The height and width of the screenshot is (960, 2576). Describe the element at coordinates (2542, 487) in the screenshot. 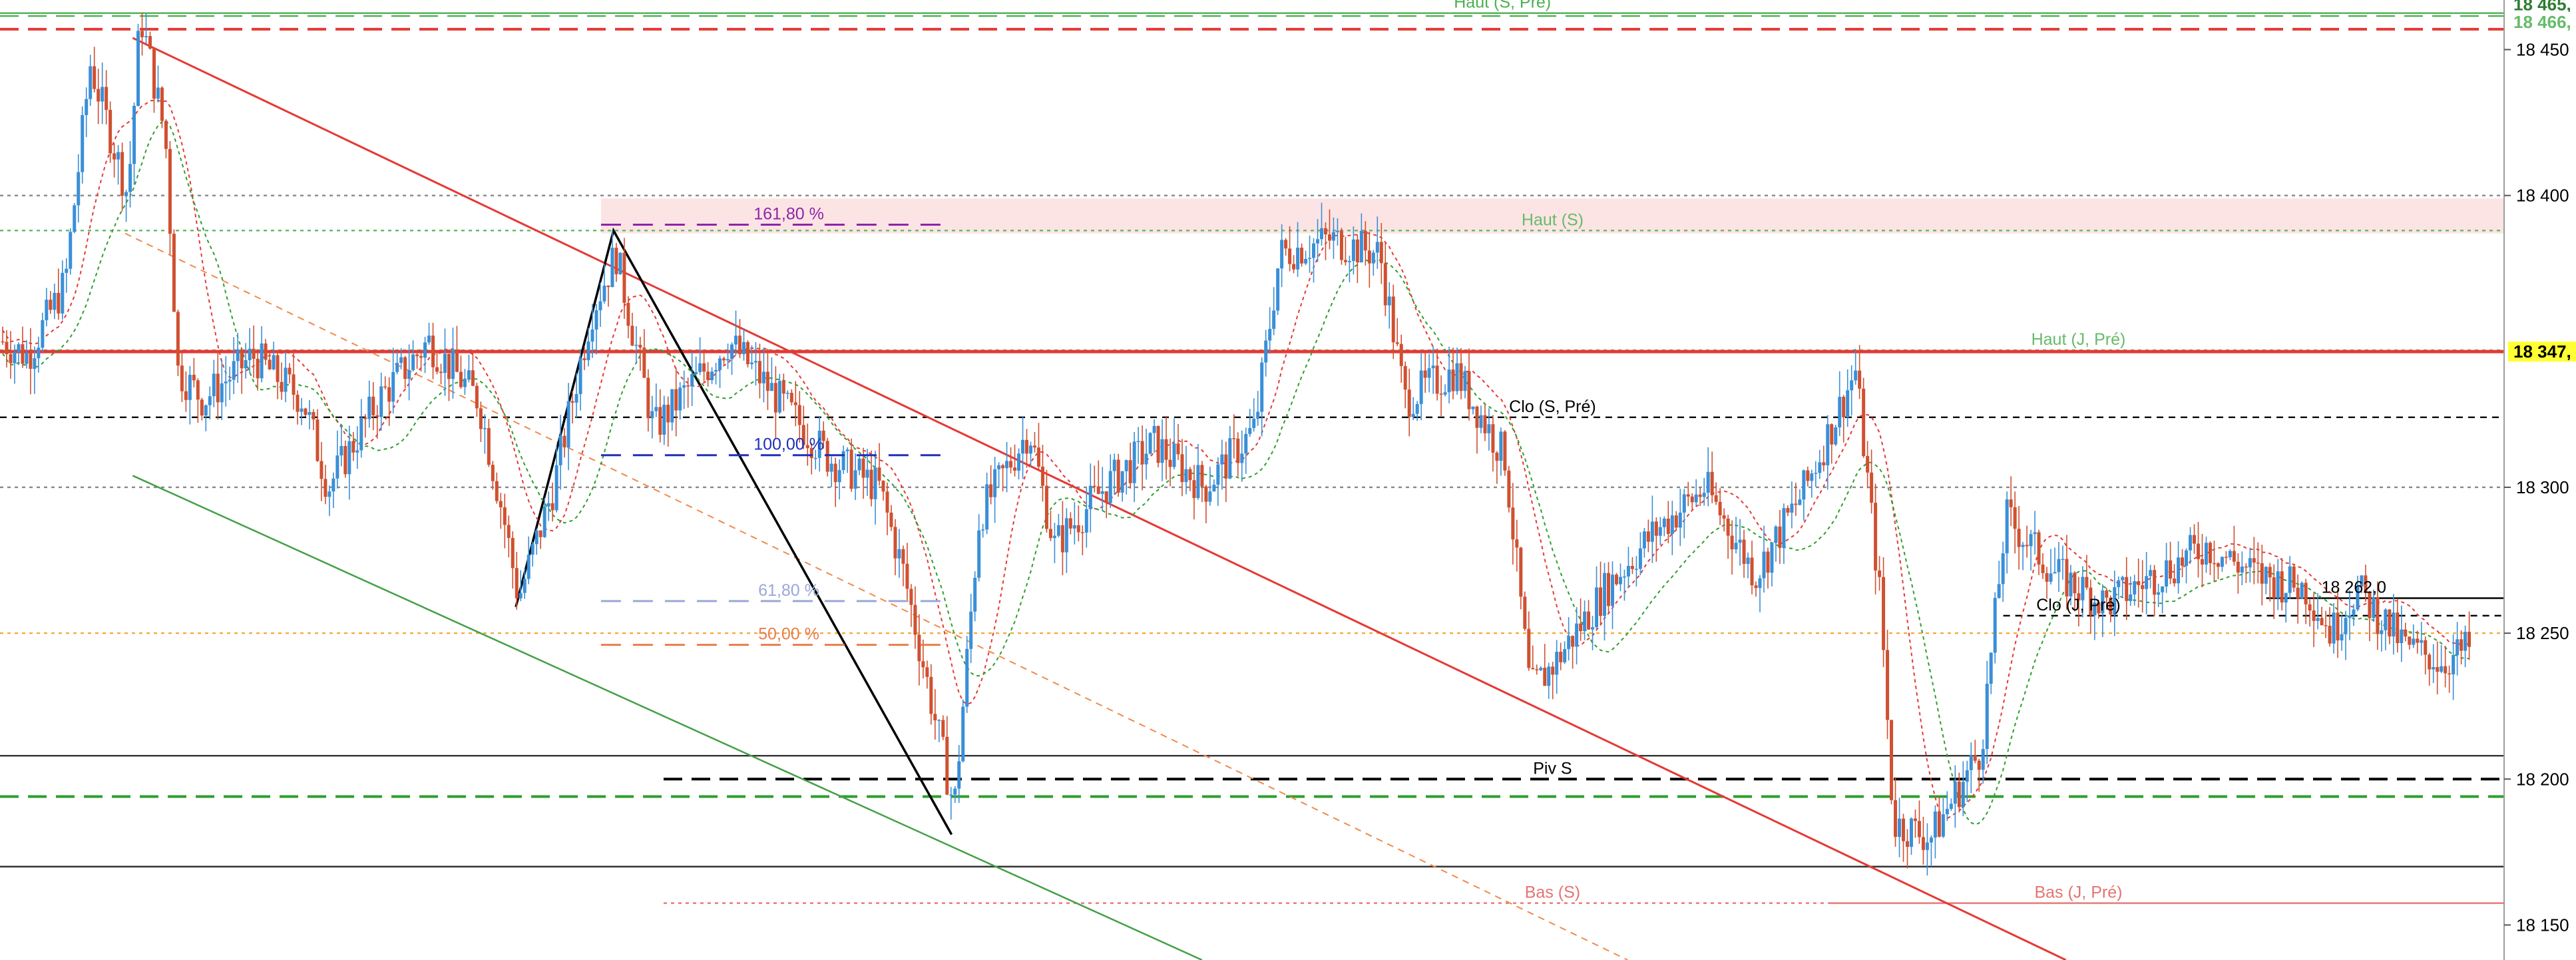

I see `y-tick-label-2: 18 300` at that location.